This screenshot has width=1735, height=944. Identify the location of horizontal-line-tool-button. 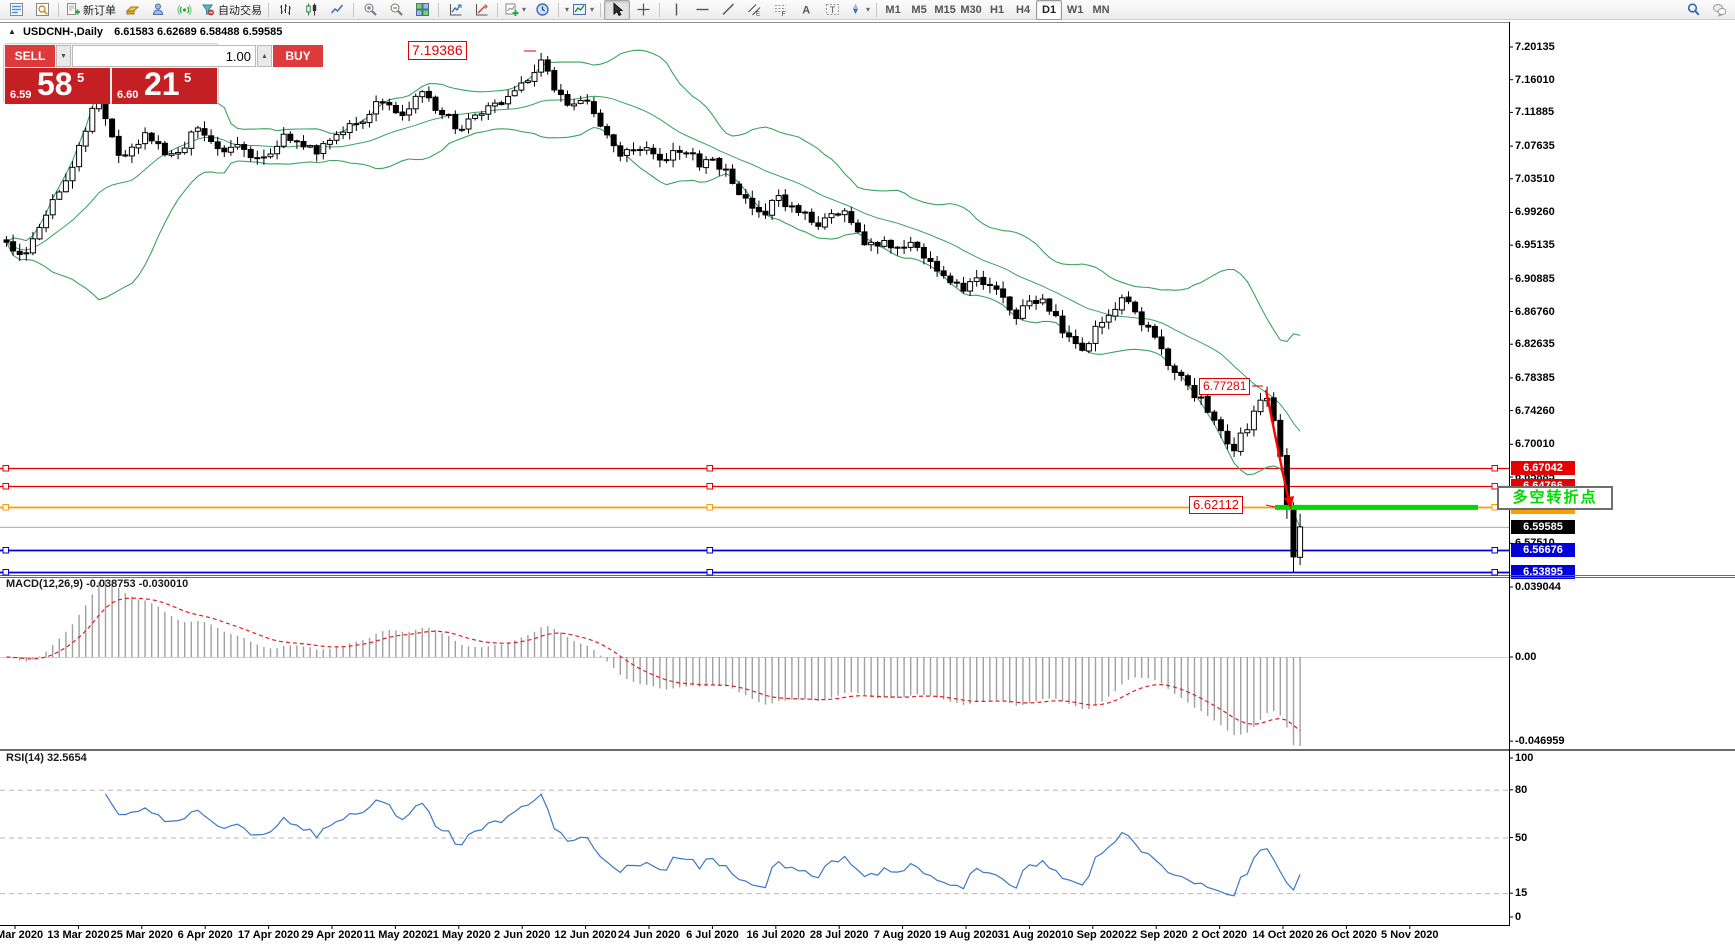
(702, 10).